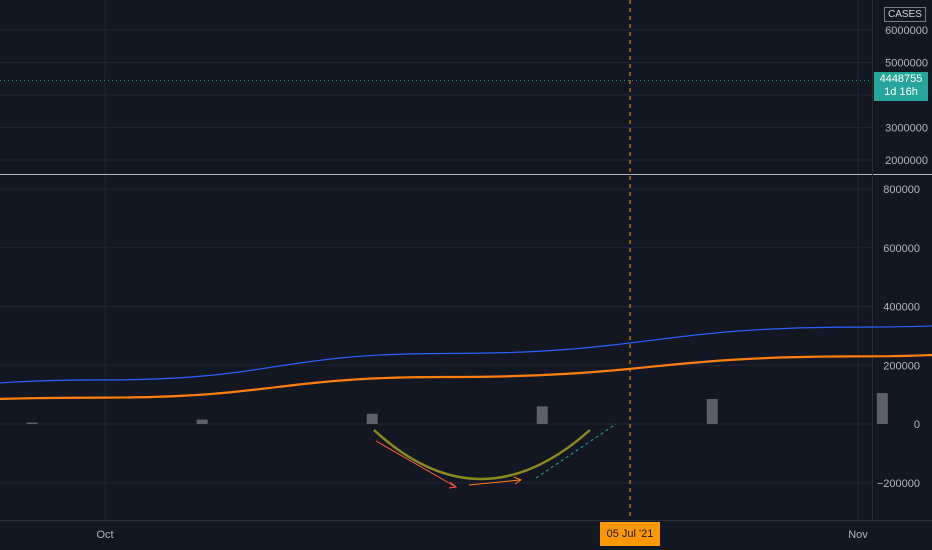 The height and width of the screenshot is (550, 932). What do you see at coordinates (905, 14) in the screenshot?
I see `symbol-badge: CASES` at bounding box center [905, 14].